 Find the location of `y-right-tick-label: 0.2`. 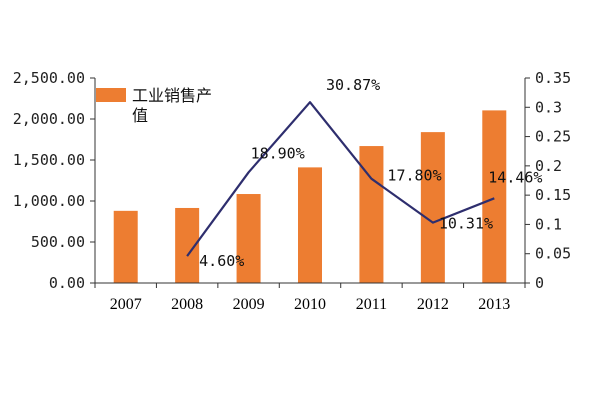

y-right-tick-label: 0.2 is located at coordinates (548, 166).